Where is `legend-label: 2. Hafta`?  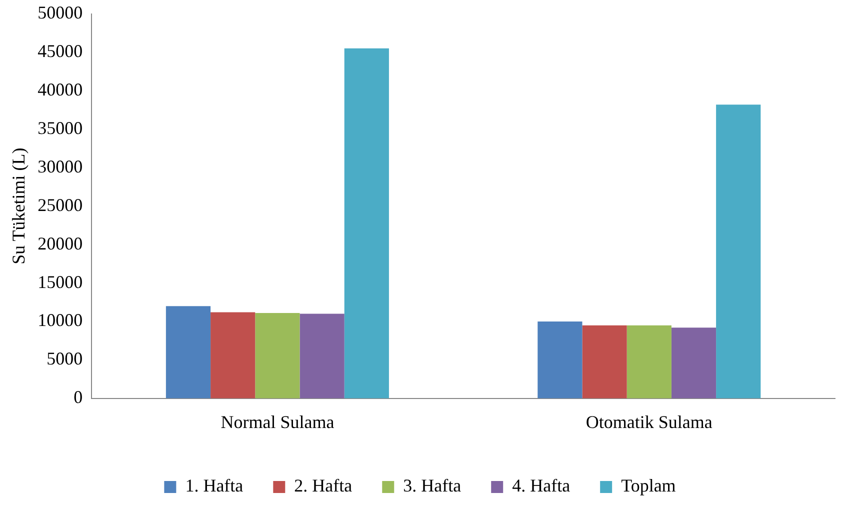 legend-label: 2. Hafta is located at coordinates (323, 486).